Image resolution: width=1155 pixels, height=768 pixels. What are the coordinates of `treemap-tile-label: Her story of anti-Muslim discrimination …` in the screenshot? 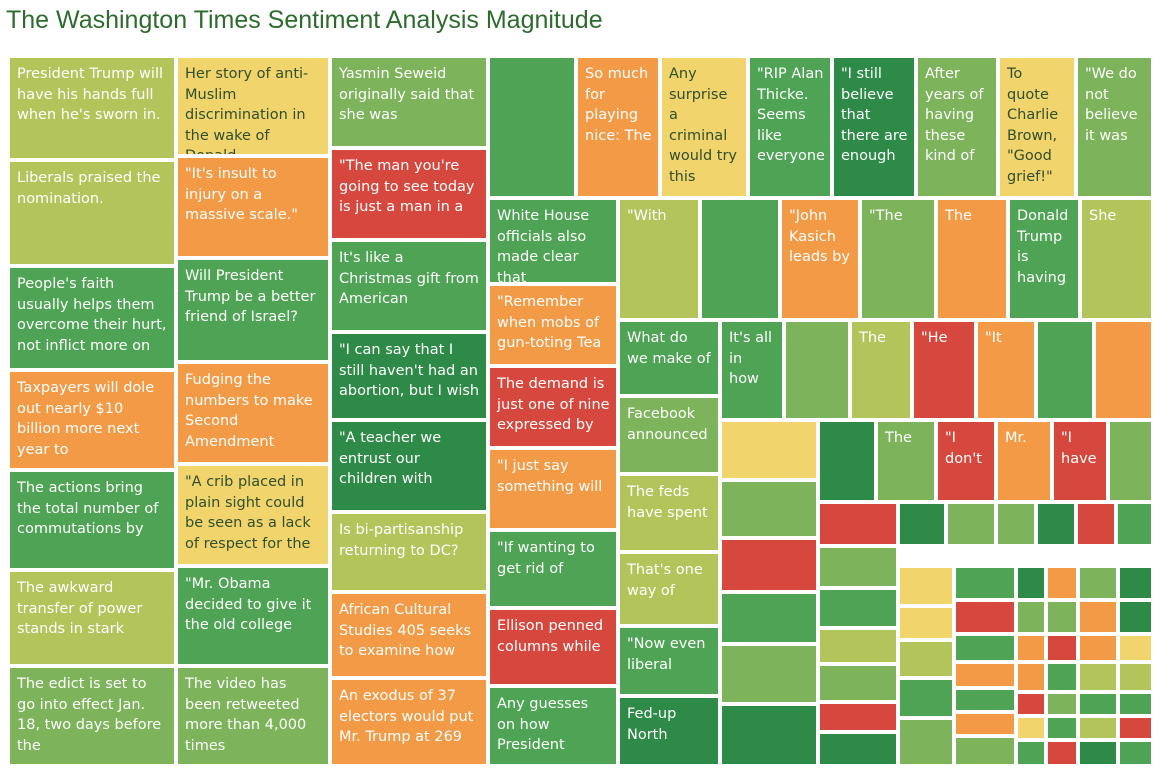 It's located at (247, 111).